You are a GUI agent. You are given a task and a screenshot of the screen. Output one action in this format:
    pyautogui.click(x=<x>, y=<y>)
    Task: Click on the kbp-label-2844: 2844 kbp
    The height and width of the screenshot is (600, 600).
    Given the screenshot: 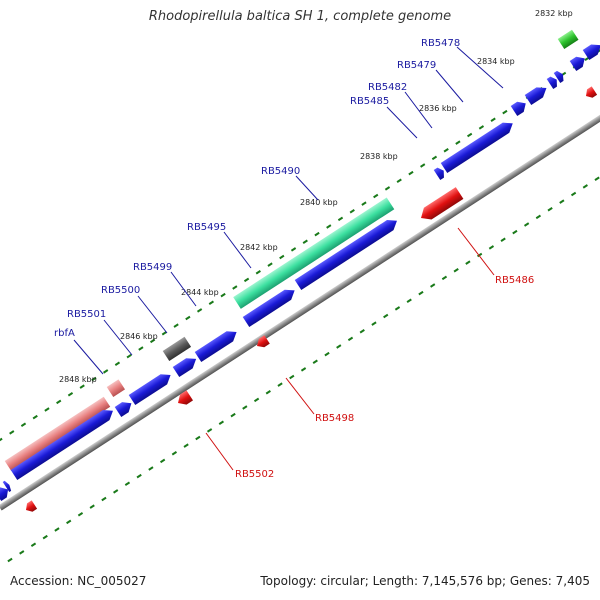 What is the action you would take?
    pyautogui.click(x=200, y=292)
    